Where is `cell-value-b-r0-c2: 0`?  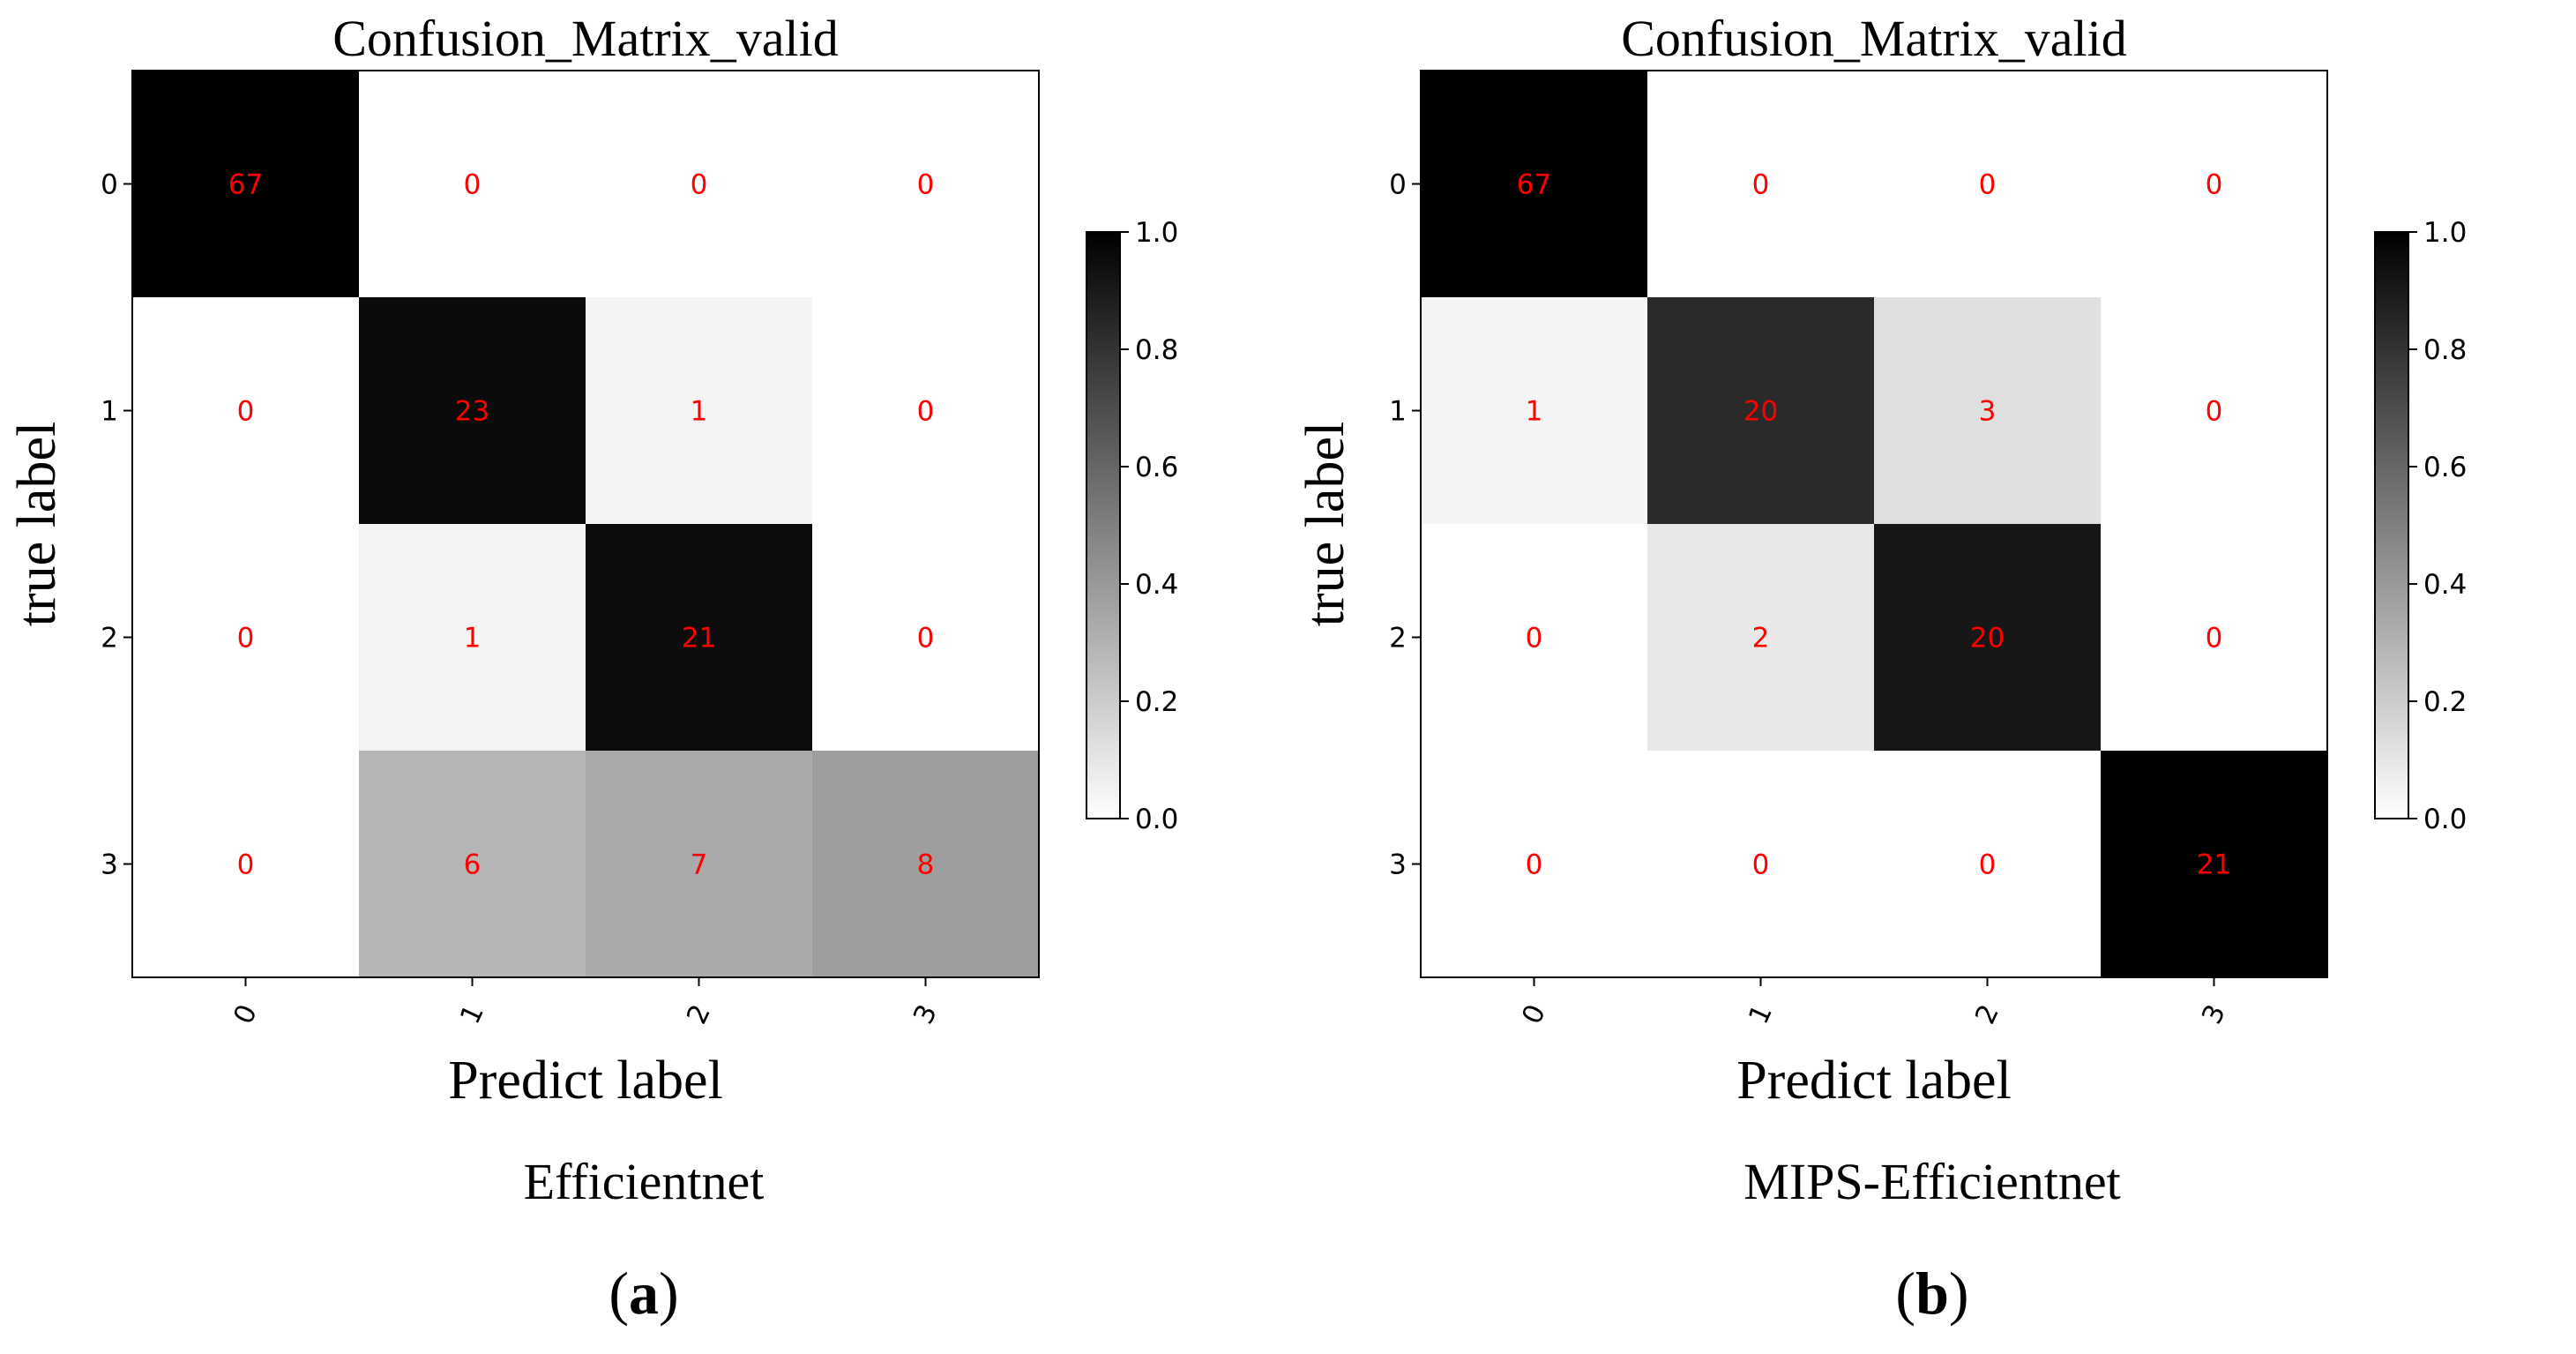 cell-value-b-r0-c2: 0 is located at coordinates (1988, 185).